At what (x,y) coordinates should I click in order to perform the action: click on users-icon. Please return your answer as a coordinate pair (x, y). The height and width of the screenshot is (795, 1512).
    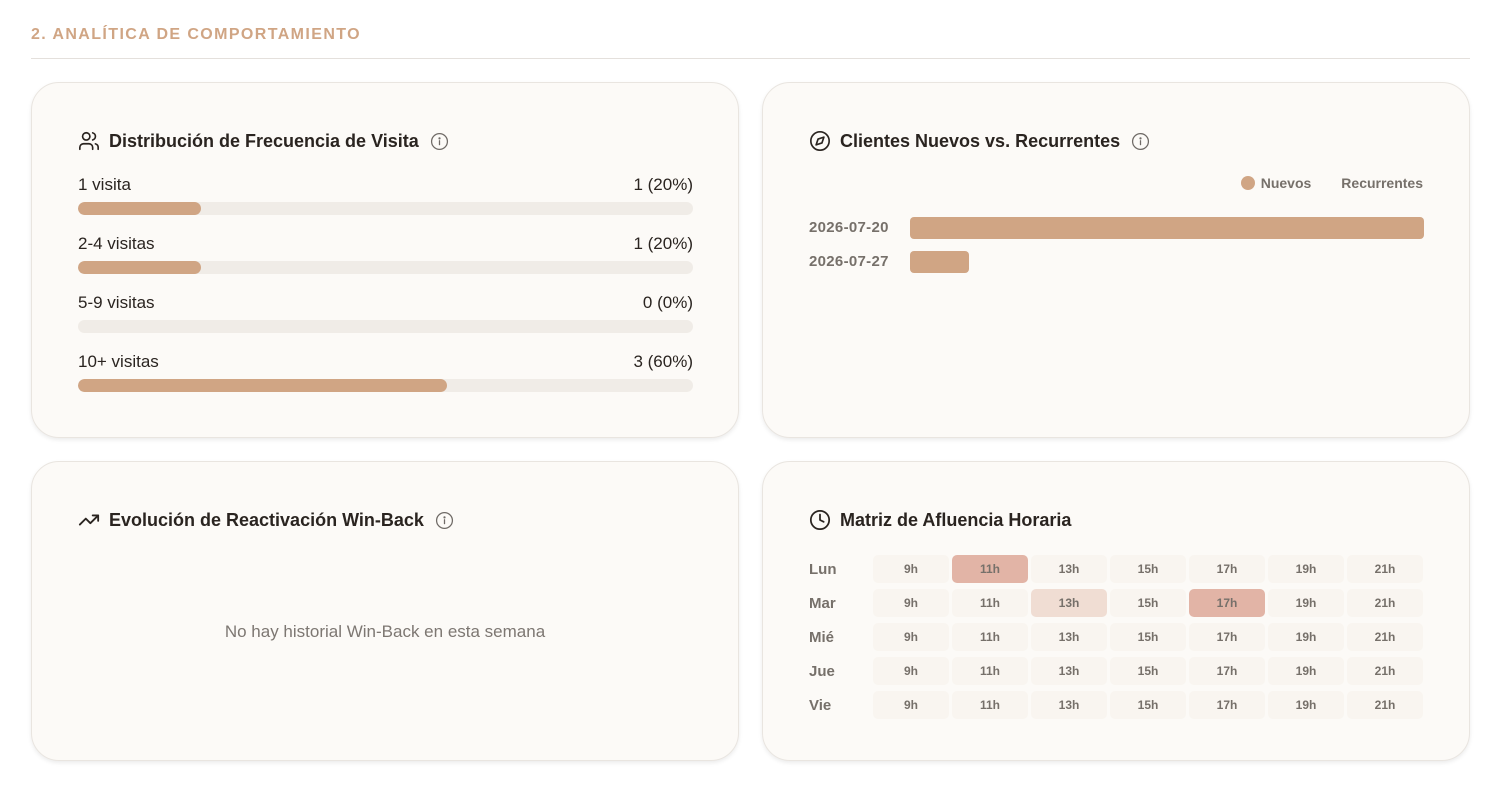
    Looking at the image, I should click on (89, 141).